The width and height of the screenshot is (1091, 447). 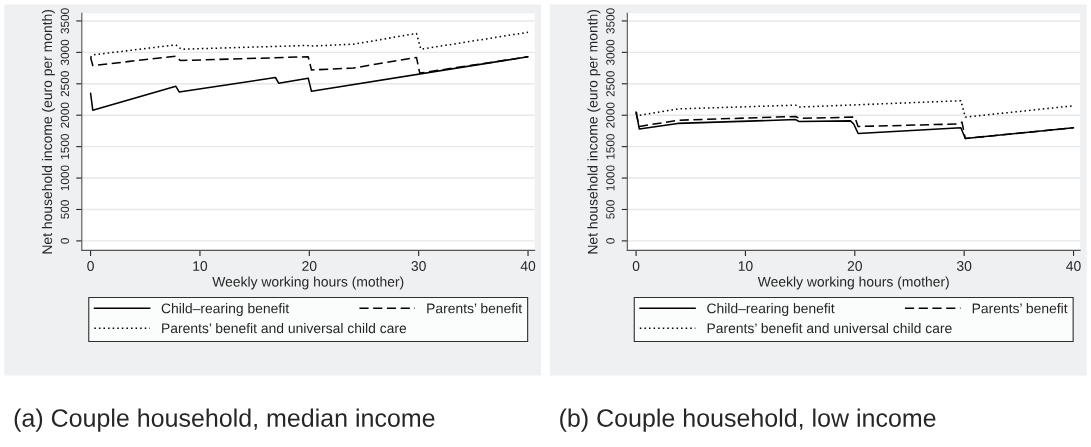 I want to click on text: (b) Couple household, low income, so click(x=748, y=420).